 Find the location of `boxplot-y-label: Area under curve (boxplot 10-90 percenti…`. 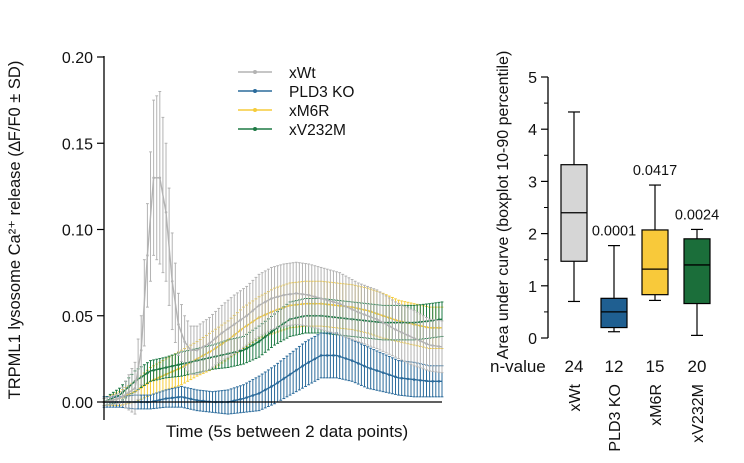

boxplot-y-label: Area under curve (boxplot 10-90 percenti… is located at coordinates (503, 205).